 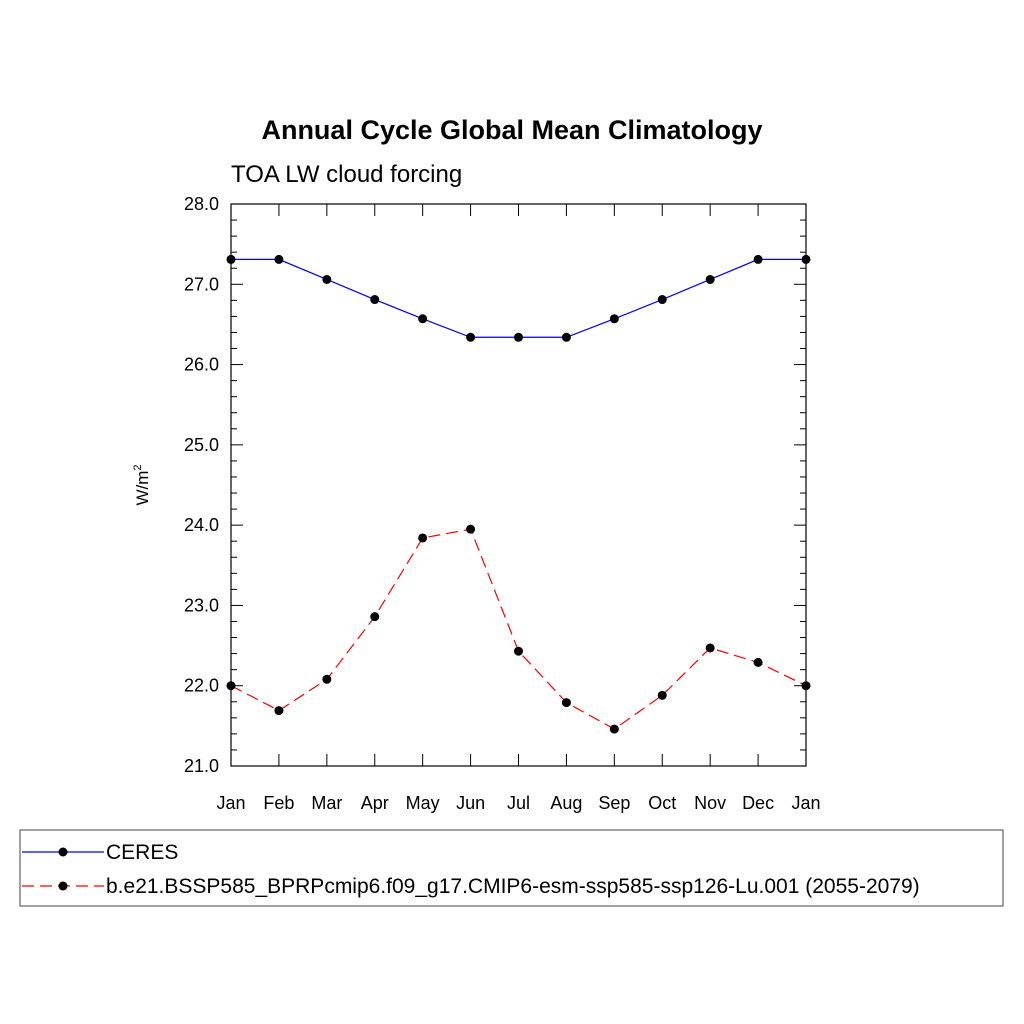 I want to click on y-tick-label: 28.0, so click(x=201, y=204).